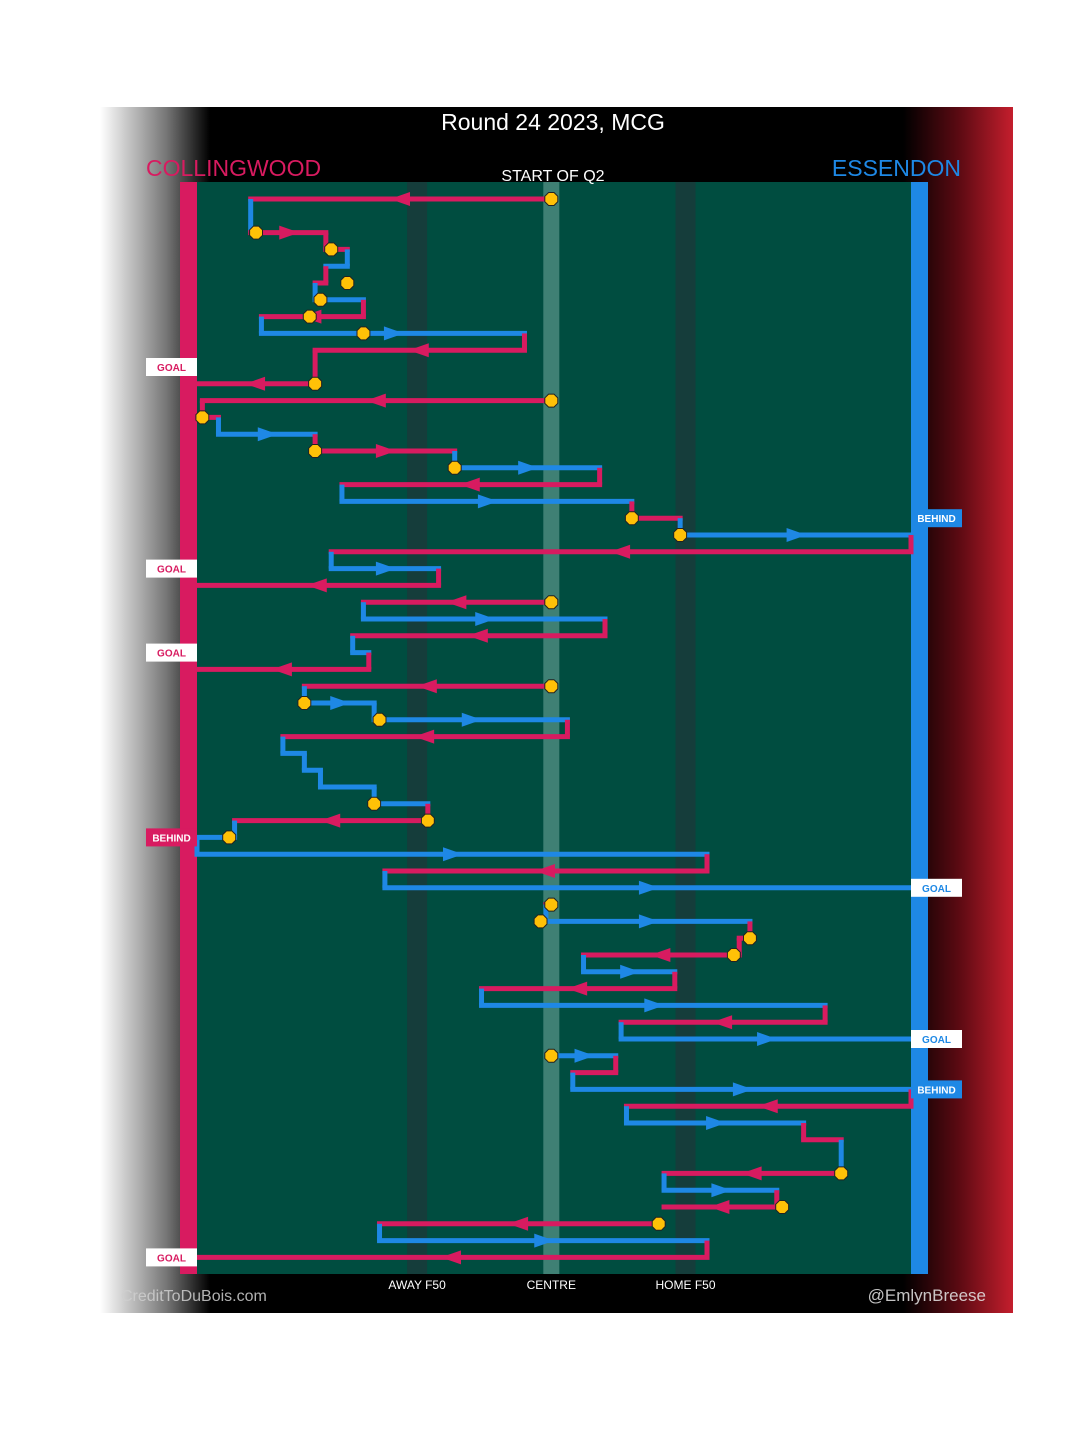  Describe the element at coordinates (686, 1285) in the screenshot. I see `x-tick-label: HOME F50` at that location.